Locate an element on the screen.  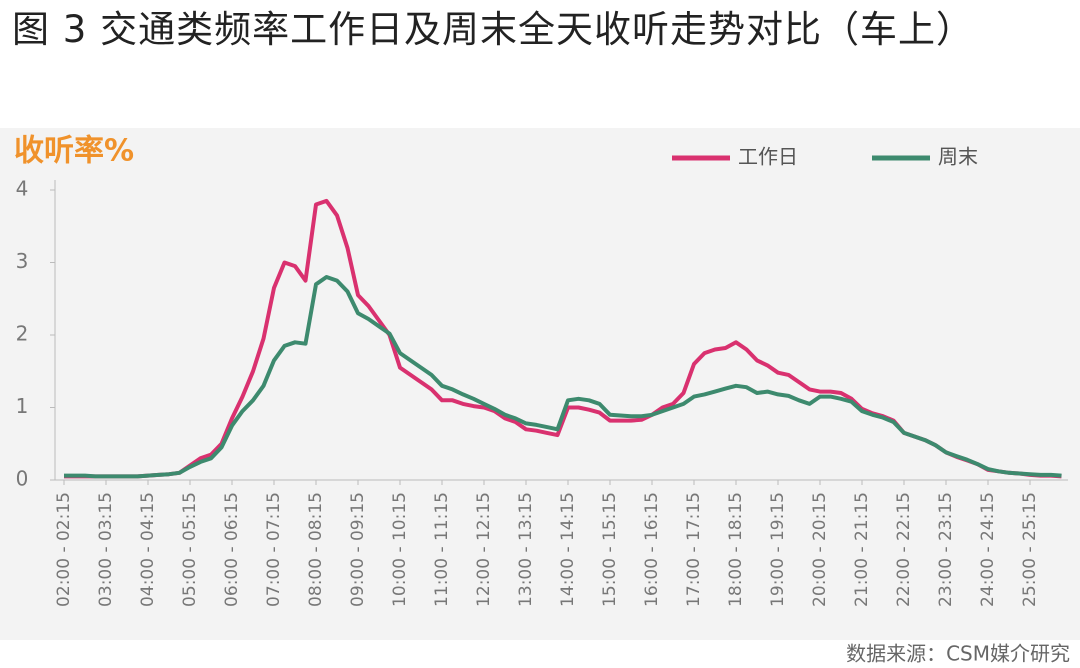
y-tick-label: 3 is located at coordinates (22, 261).